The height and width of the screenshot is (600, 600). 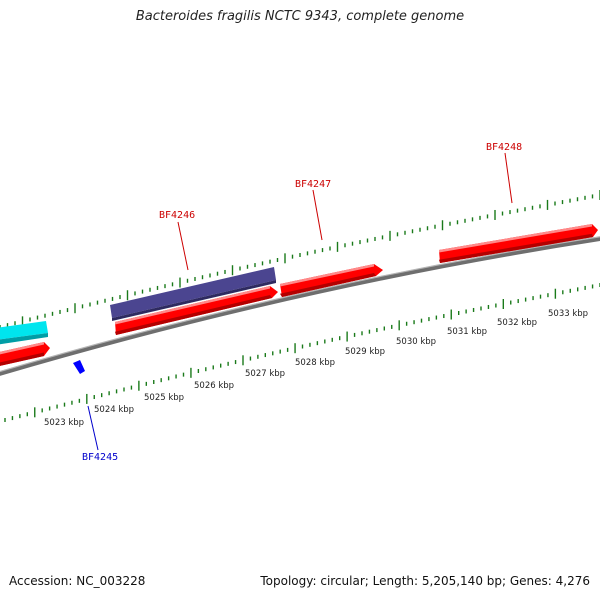 I want to click on gene-label-bf4247: BF4247, so click(x=313, y=184).